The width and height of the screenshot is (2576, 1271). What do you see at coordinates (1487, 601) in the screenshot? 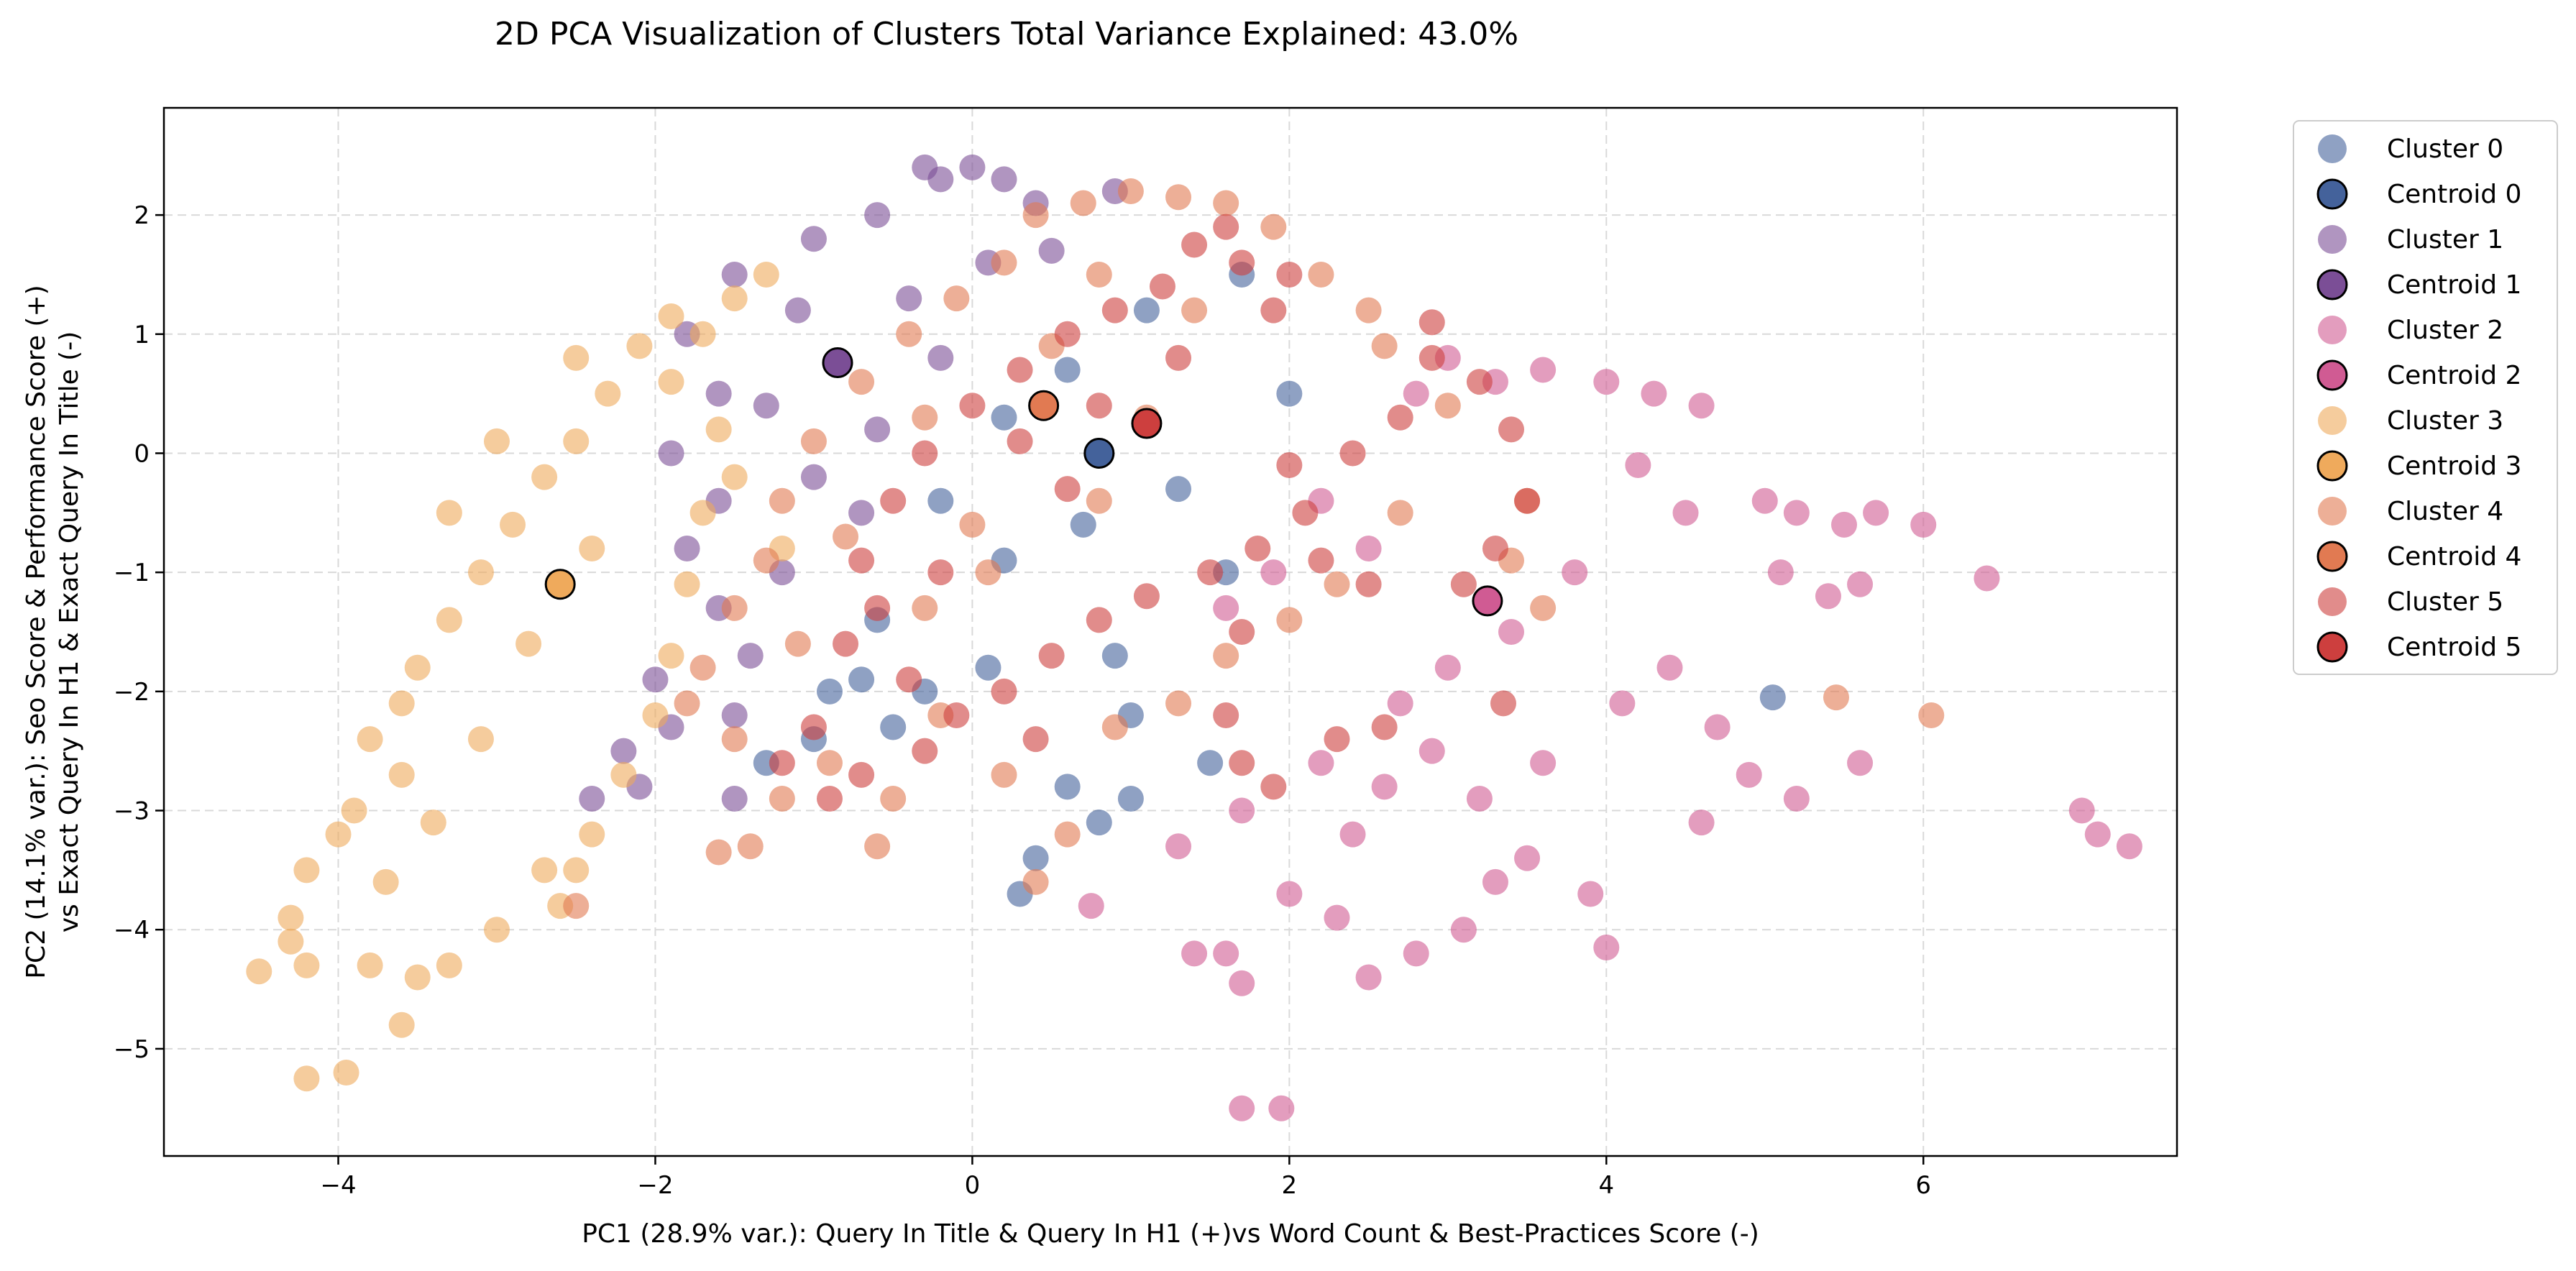
I see `centroid-2-marker` at bounding box center [1487, 601].